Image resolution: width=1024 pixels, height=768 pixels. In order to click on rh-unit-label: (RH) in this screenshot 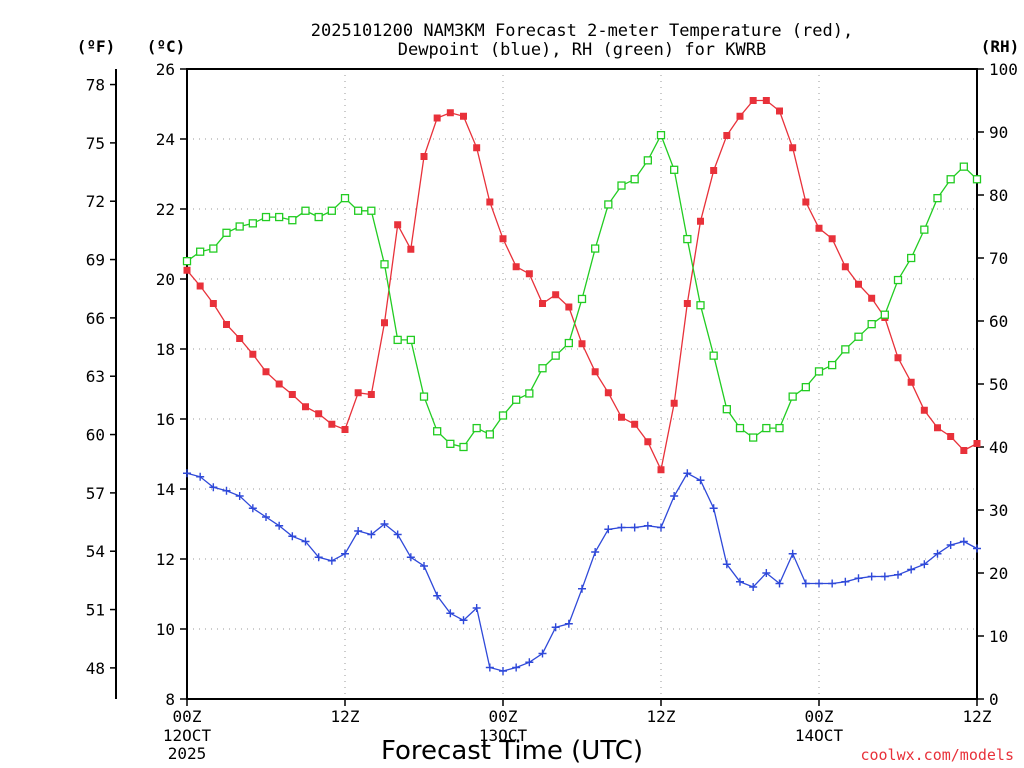, I will do `click(1000, 46)`.